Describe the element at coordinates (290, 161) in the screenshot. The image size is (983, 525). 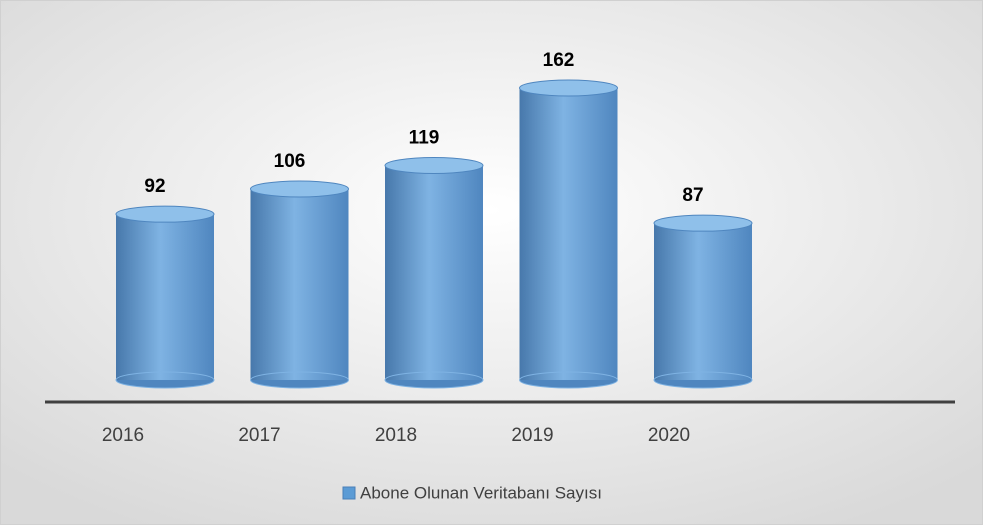
I see `data-label: 106` at that location.